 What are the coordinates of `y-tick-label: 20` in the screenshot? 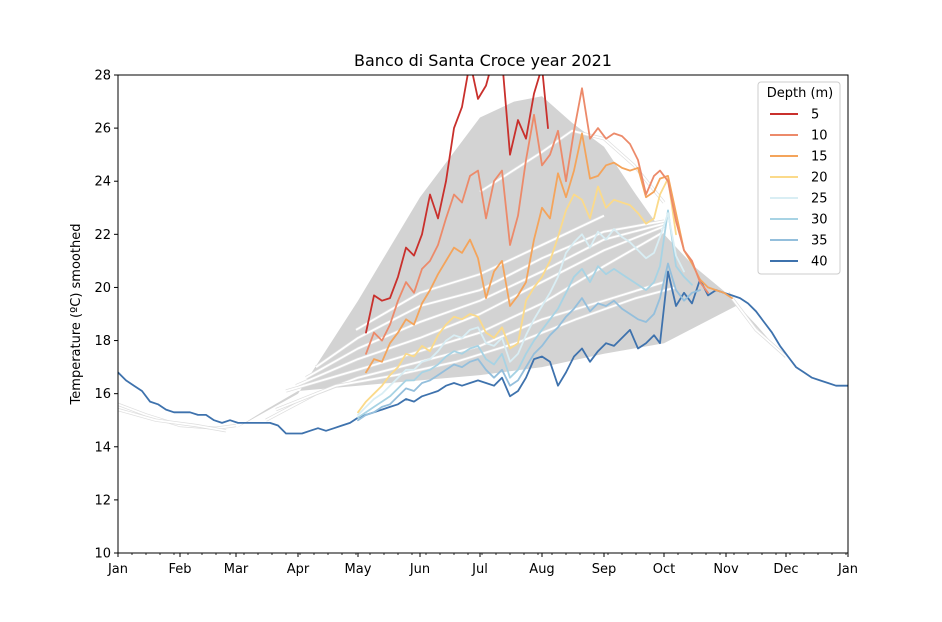 It's located at (102, 288).